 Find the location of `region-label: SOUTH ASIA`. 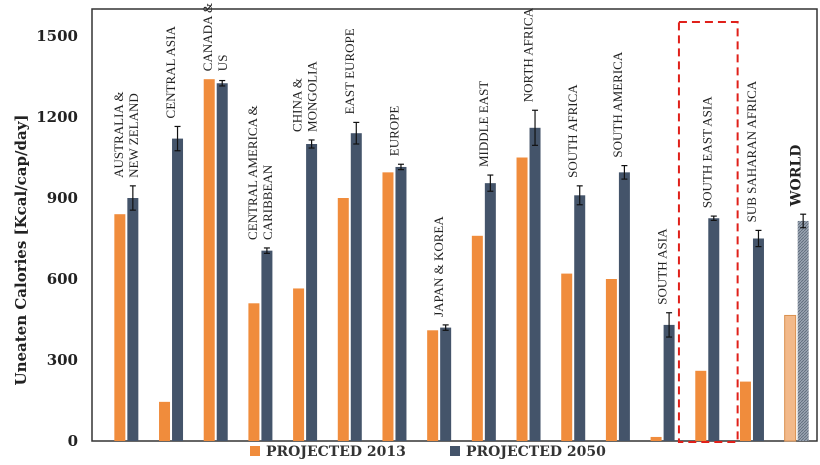

region-label: SOUTH ASIA is located at coordinates (662, 266).